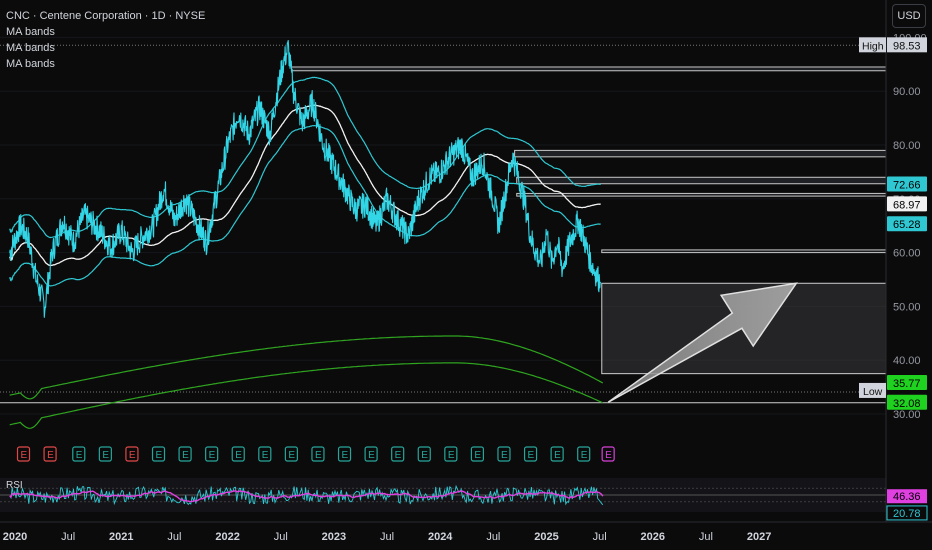 The width and height of the screenshot is (932, 550). Describe the element at coordinates (334, 537) in the screenshot. I see `x-tick-label: 2023` at that location.